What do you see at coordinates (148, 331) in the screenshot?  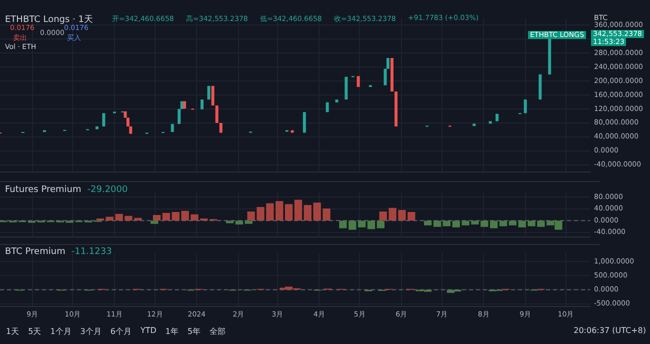 I see `text: YTD` at bounding box center [148, 331].